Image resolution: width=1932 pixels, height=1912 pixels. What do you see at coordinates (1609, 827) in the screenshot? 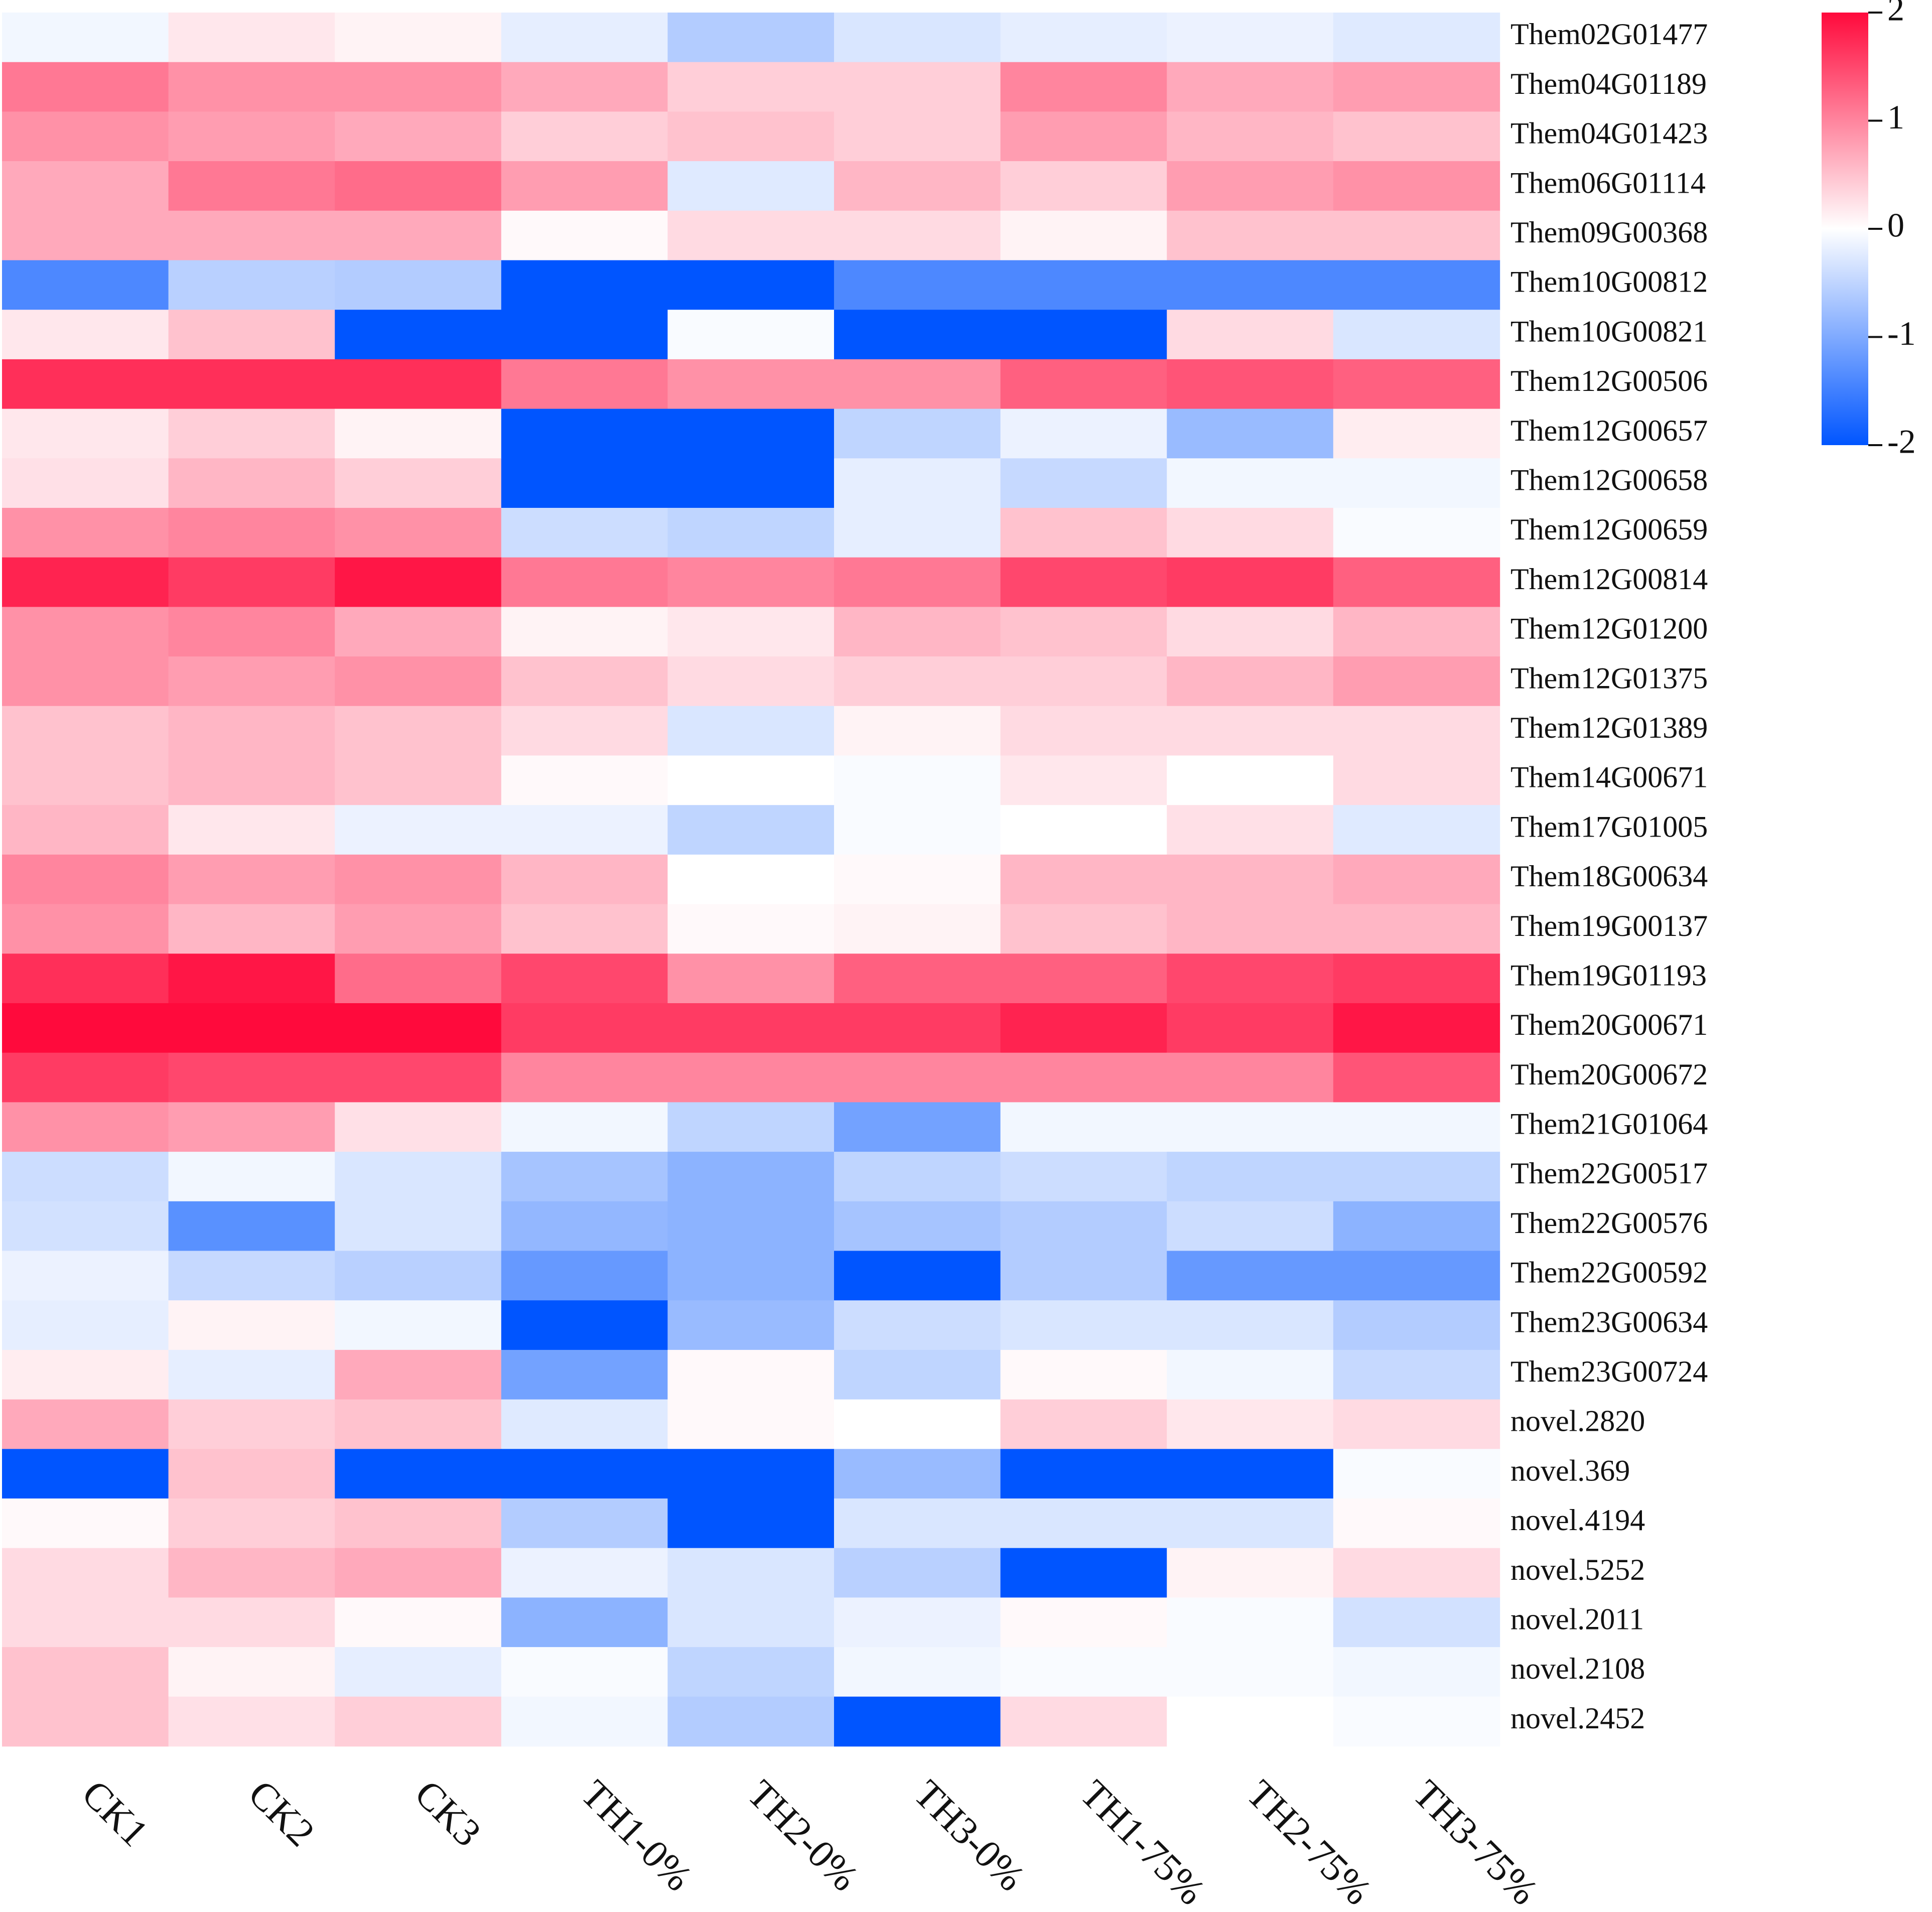
I see `row-label: Them17G01005` at bounding box center [1609, 827].